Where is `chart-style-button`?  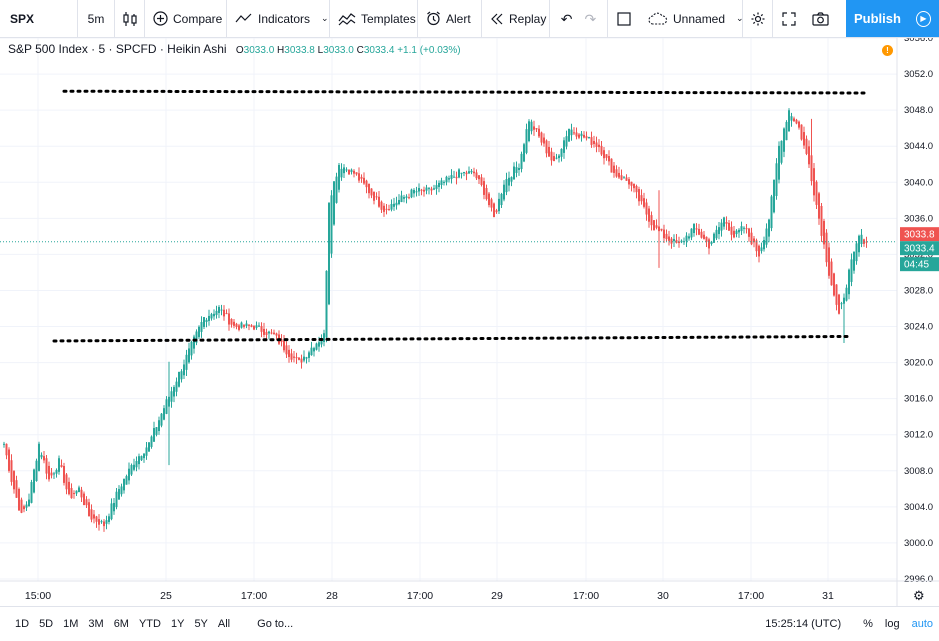 chart-style-button is located at coordinates (130, 18).